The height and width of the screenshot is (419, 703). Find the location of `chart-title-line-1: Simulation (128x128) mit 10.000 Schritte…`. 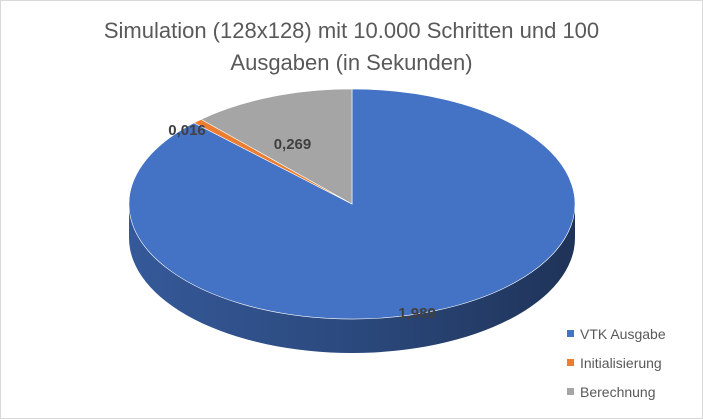

chart-title-line-1: Simulation (128x128) mit 10.000 Schritte… is located at coordinates (351, 30).